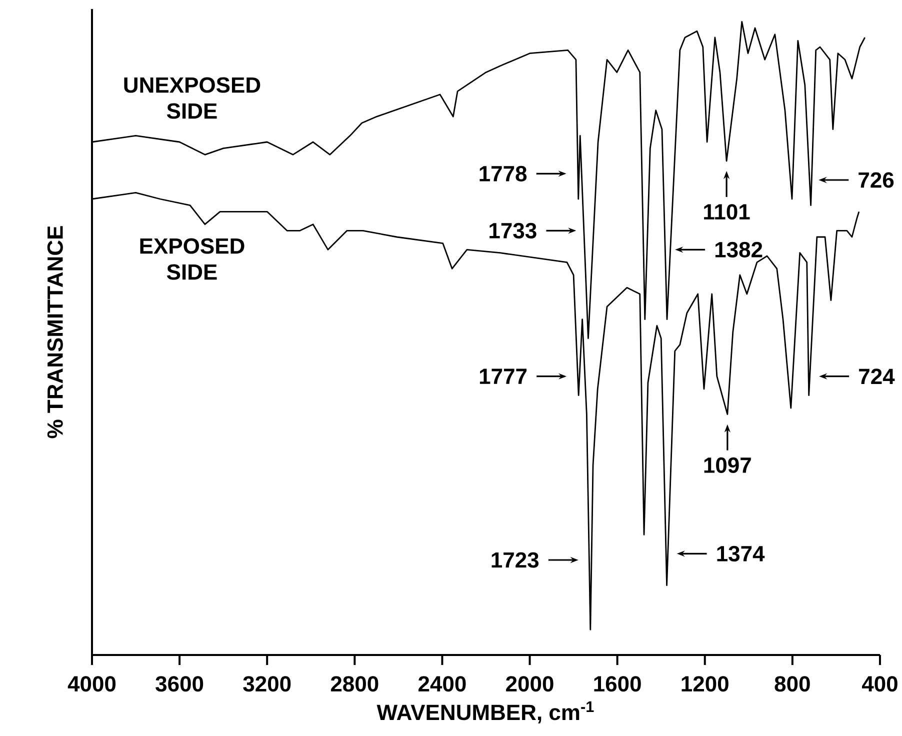  Describe the element at coordinates (354, 684) in the screenshot. I see `x-tick-label: 2800` at that location.